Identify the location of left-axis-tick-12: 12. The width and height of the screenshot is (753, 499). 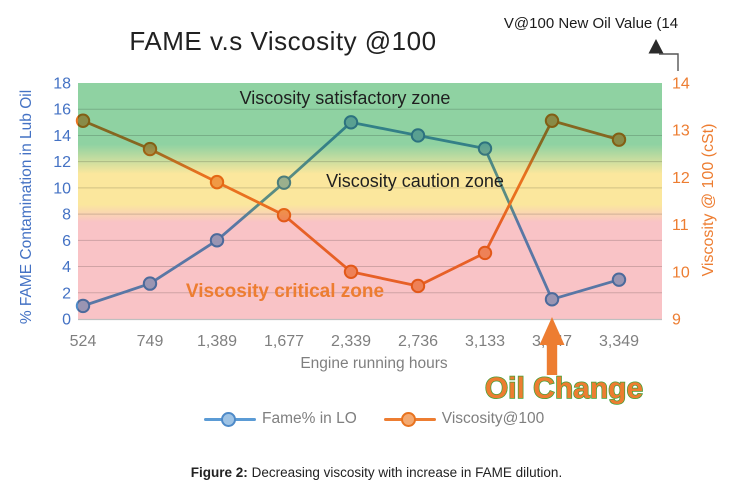
(62, 162).